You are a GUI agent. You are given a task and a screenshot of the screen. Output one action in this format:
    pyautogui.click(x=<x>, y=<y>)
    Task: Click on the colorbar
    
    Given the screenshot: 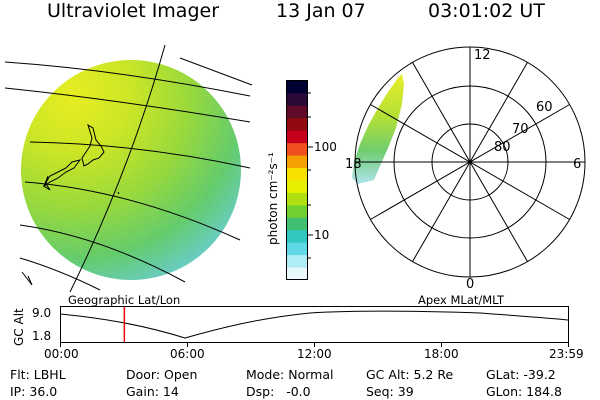 What is the action you would take?
    pyautogui.click(x=297, y=180)
    